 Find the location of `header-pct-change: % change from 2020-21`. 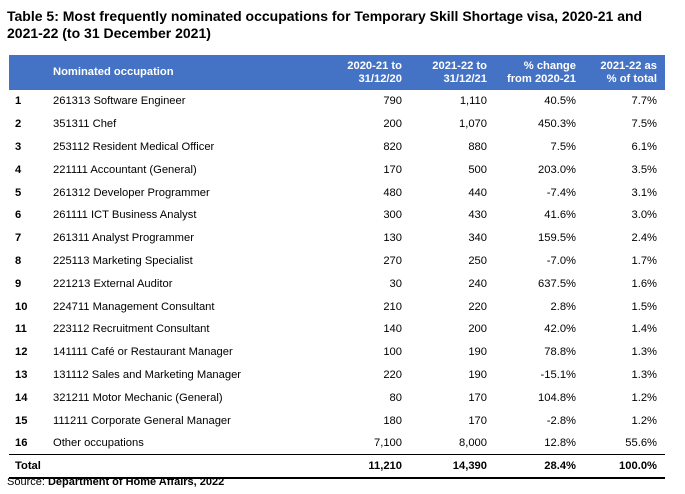

header-pct-change: % change from 2020-21 is located at coordinates (539, 72).